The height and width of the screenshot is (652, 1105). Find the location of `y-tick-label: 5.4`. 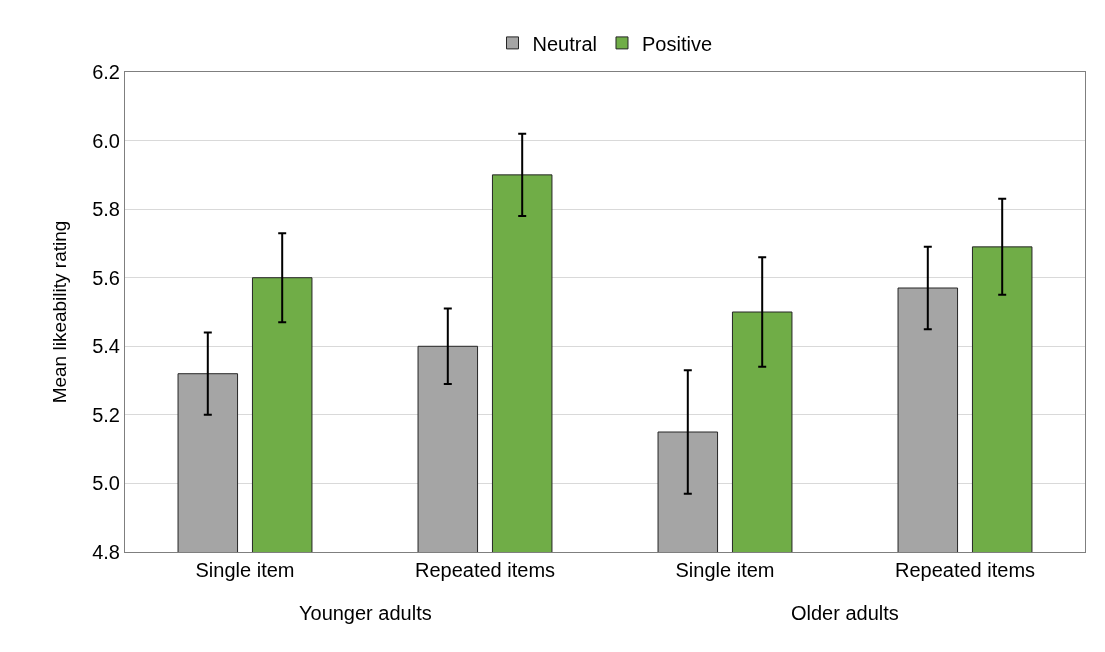

y-tick-label: 5.4 is located at coordinates (106, 346).